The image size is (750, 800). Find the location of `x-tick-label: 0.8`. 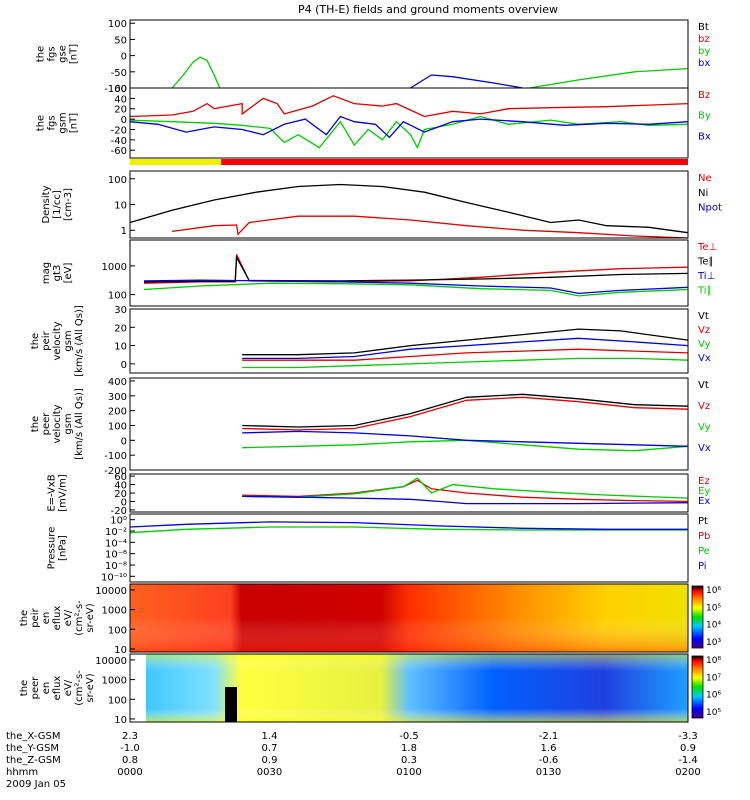

x-tick-label: 0.8 is located at coordinates (130, 760).